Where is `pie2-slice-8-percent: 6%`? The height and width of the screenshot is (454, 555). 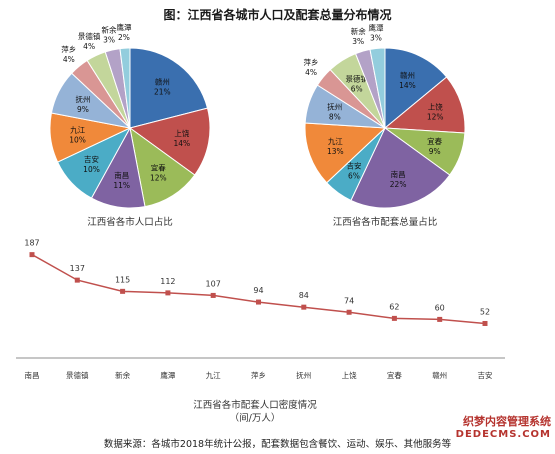
pie2-slice-8-percent: 6% is located at coordinates (357, 88).